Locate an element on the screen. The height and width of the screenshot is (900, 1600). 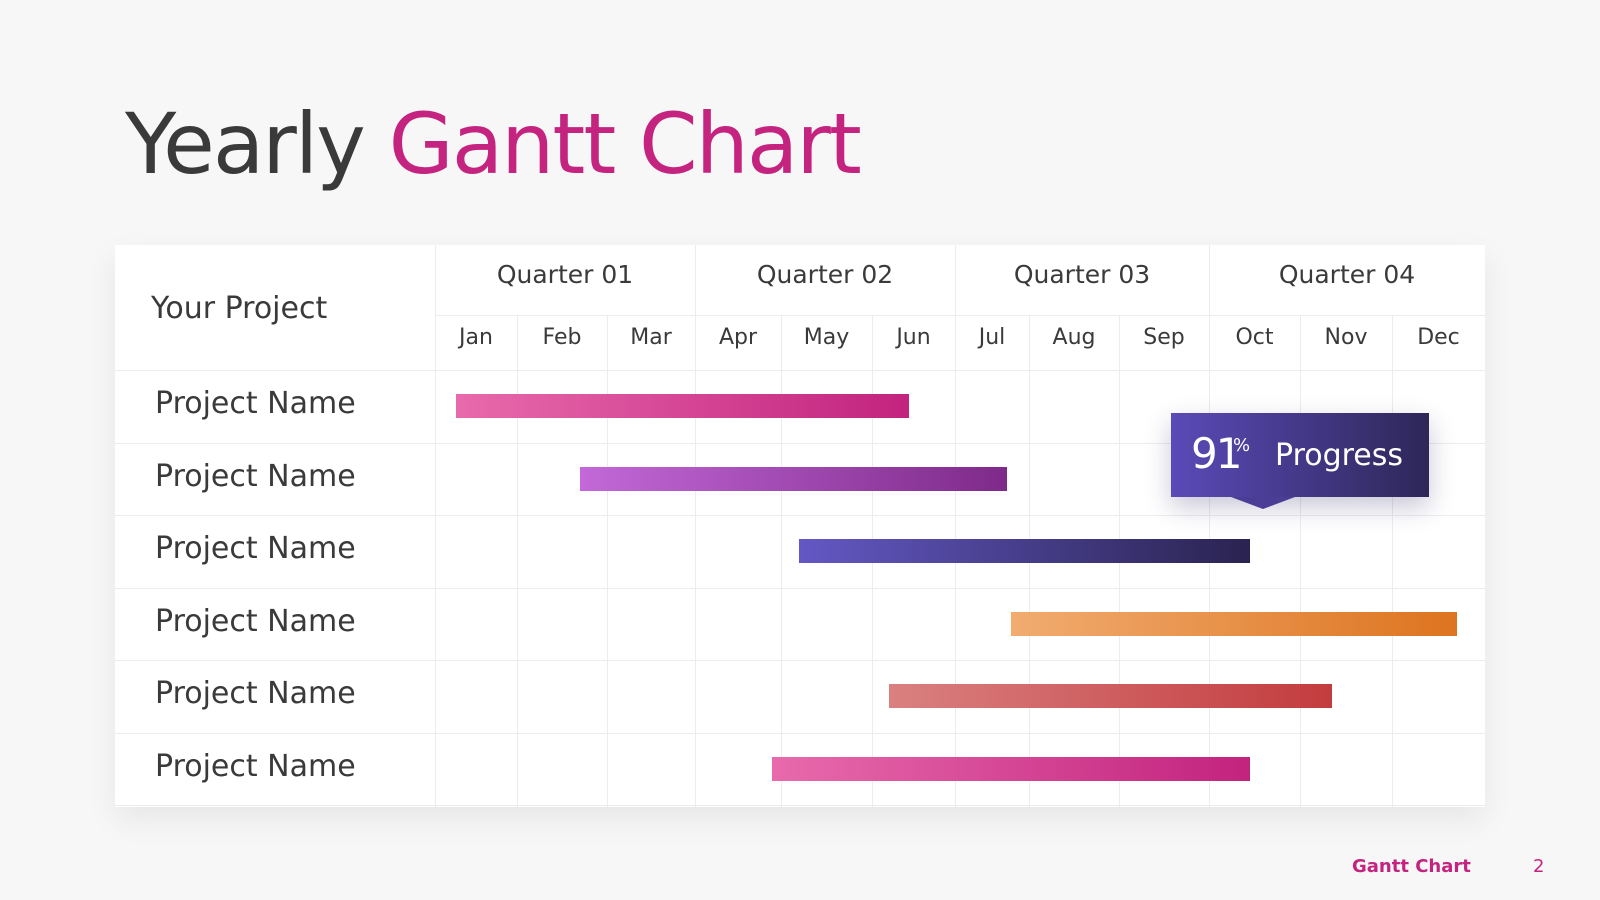
progress-label: Progress is located at coordinates (1339, 455).